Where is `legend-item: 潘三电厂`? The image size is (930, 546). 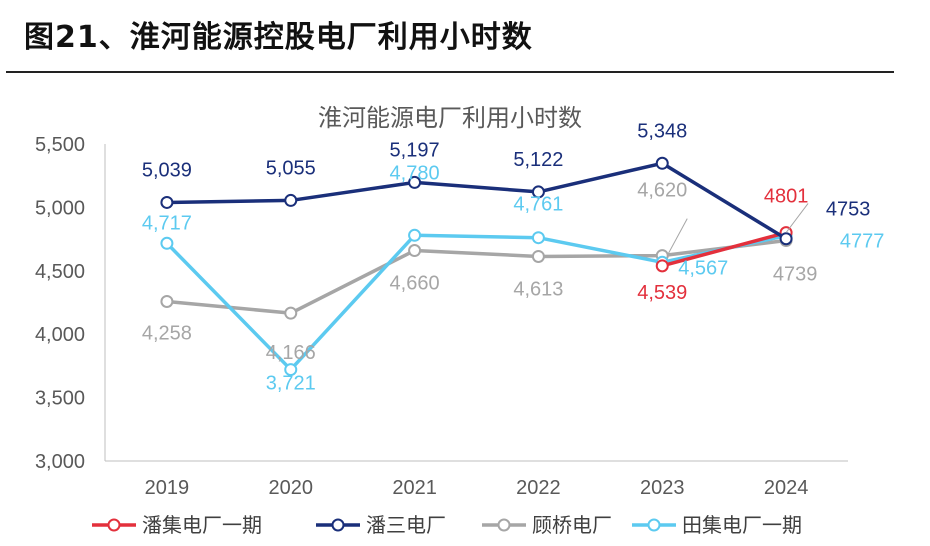
legend-item: 潘三电厂 is located at coordinates (381, 525).